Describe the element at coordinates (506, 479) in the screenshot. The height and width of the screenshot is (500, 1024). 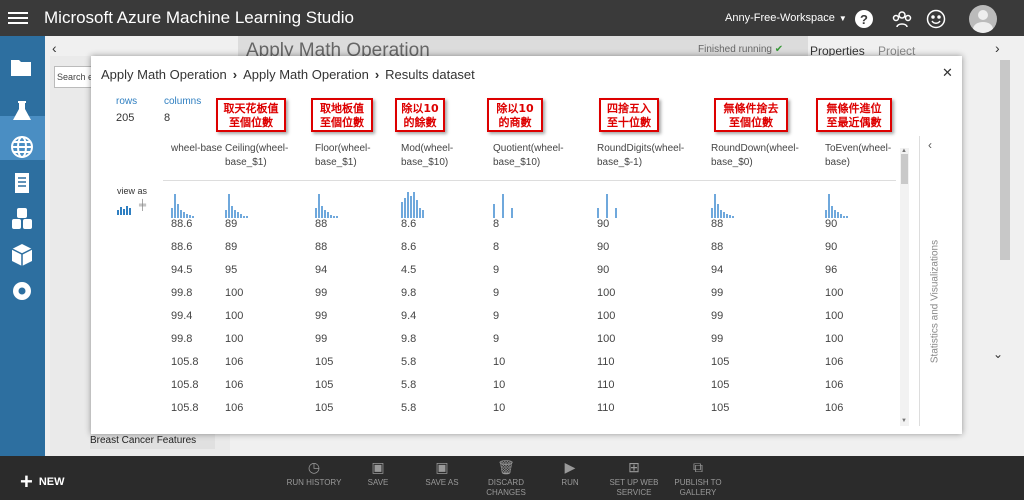
I see `discard-changes-button: 🗑 DISCARD CHANGES` at that location.